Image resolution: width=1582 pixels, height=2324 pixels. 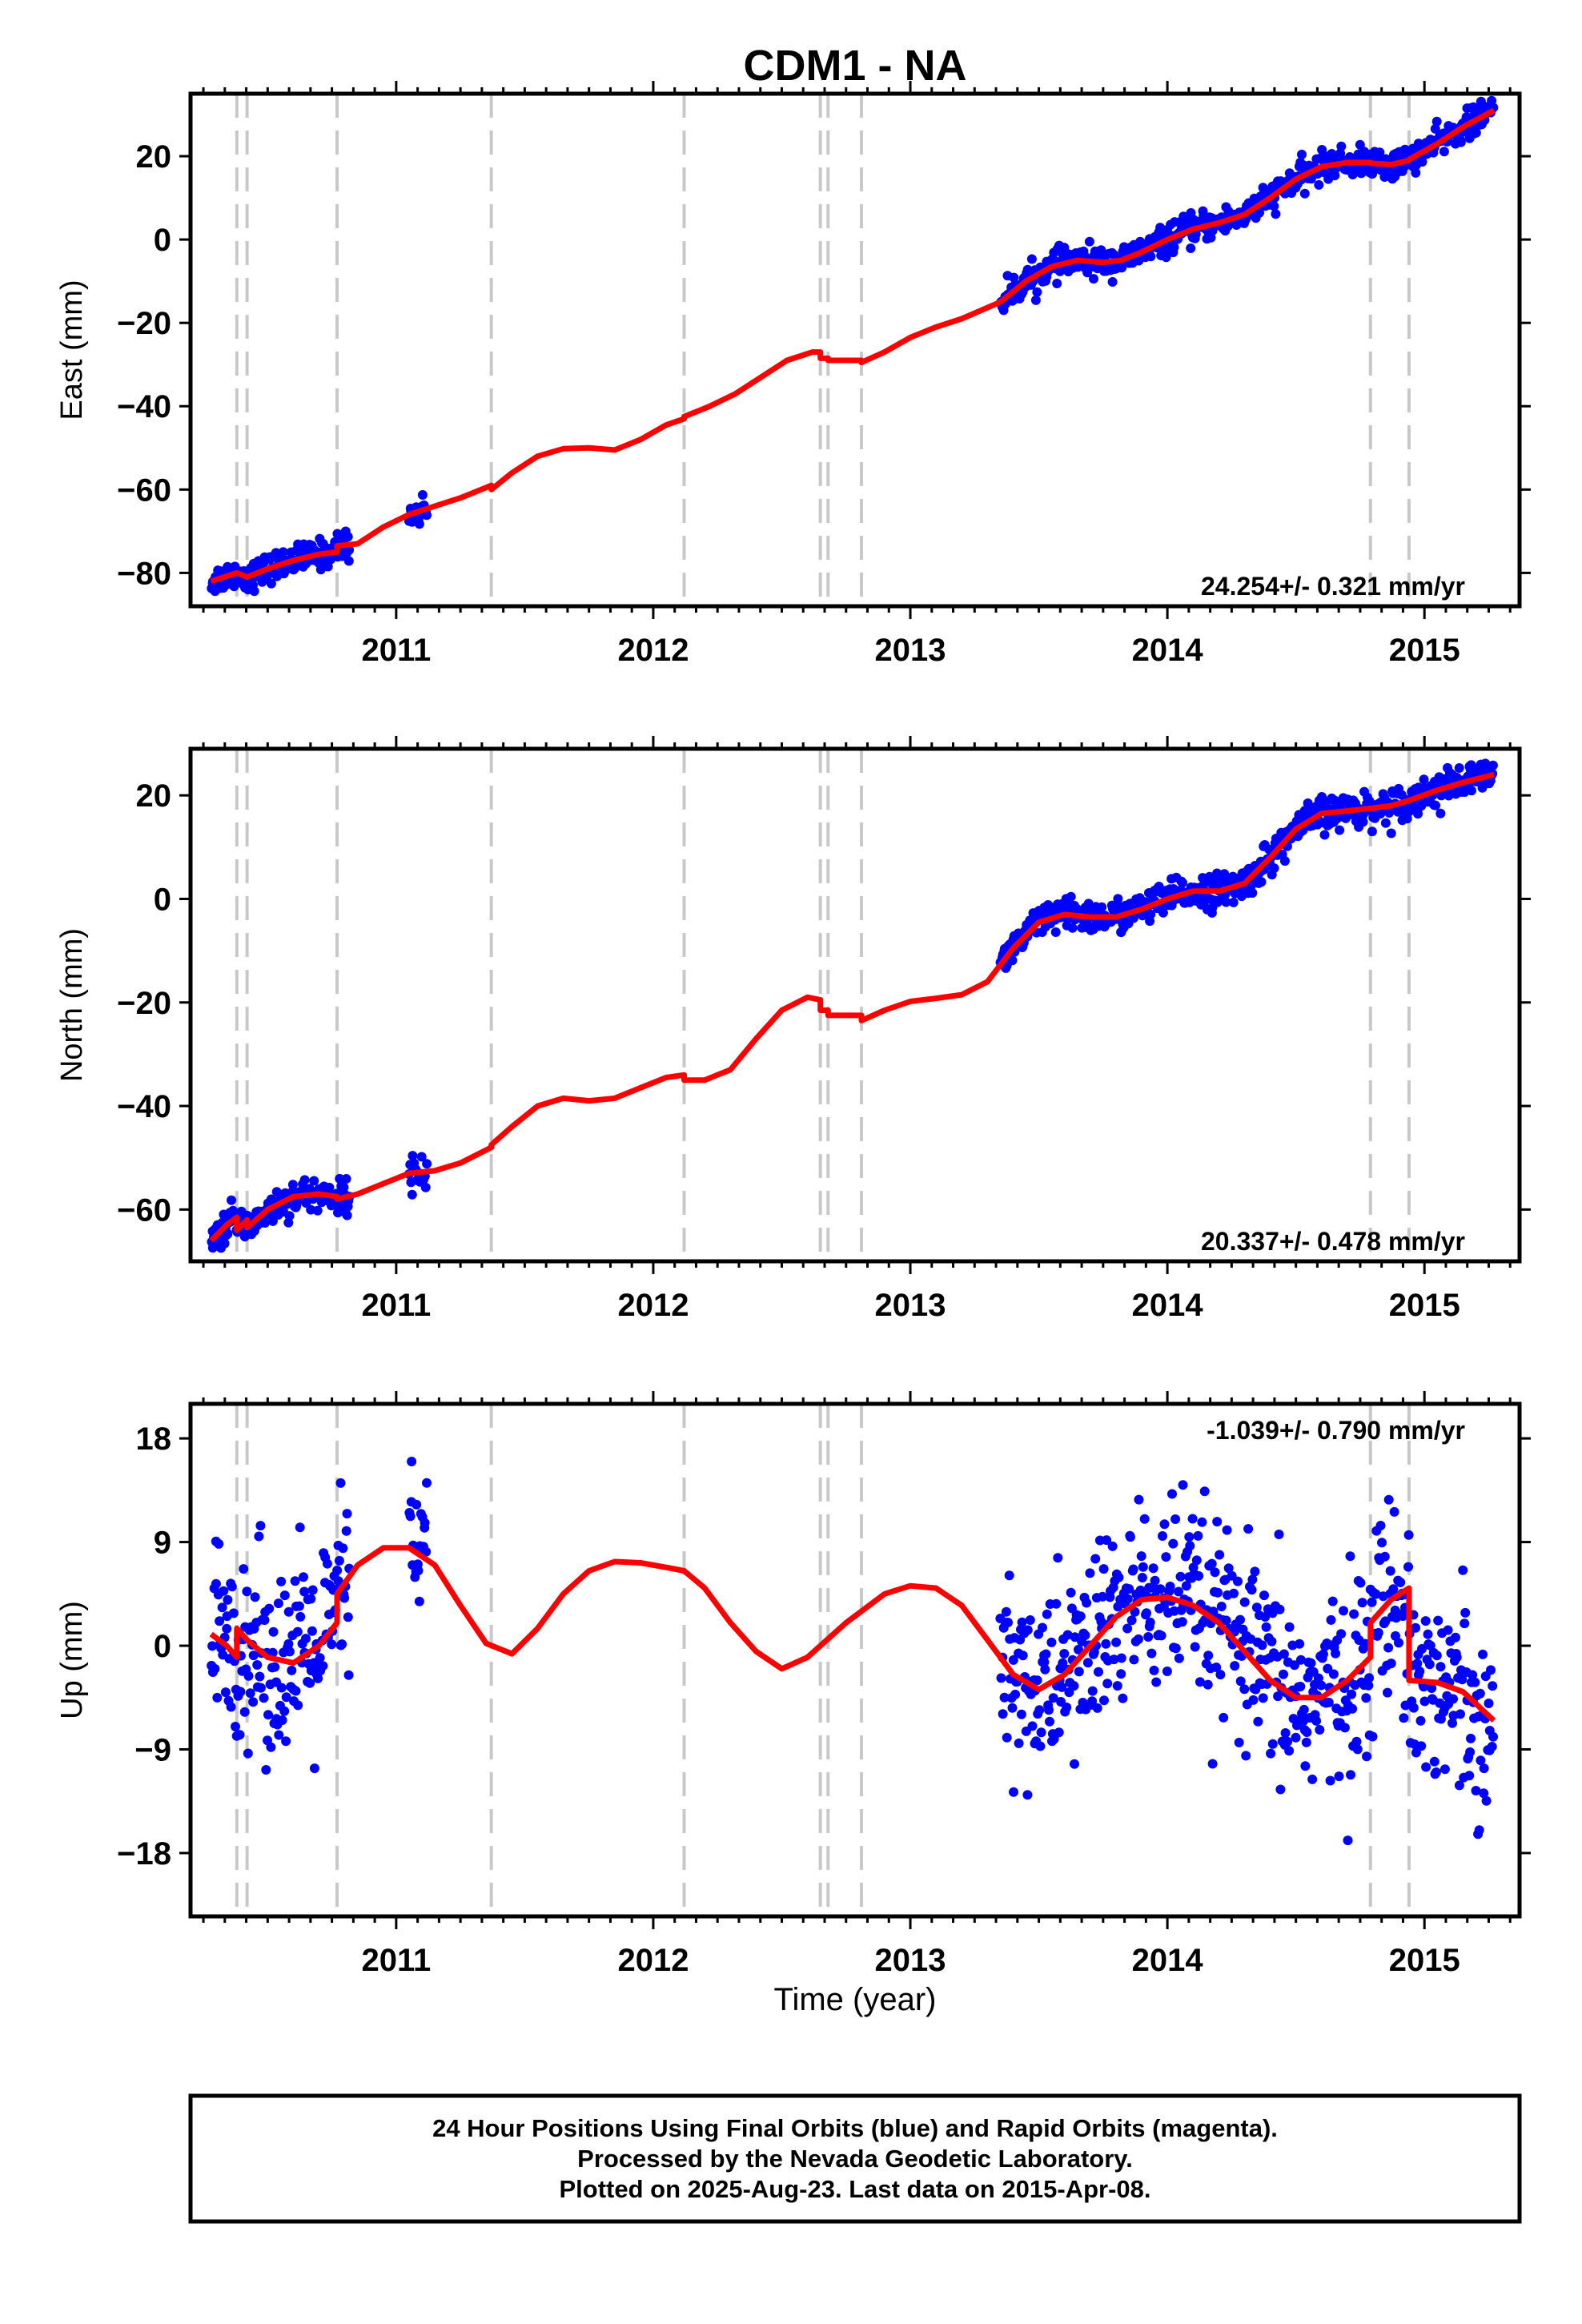 What do you see at coordinates (144, 1106) in the screenshot?
I see `y-tick-label: −40` at bounding box center [144, 1106].